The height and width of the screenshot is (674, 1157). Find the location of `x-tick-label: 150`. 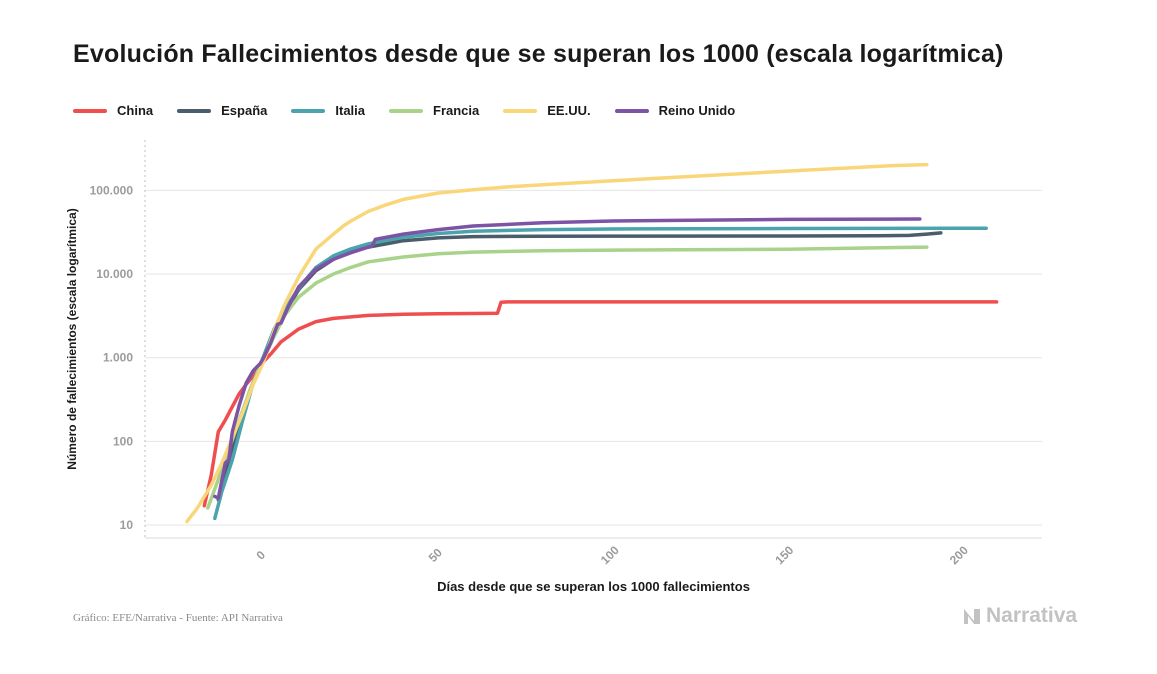

x-tick-label: 150 is located at coordinates (784, 555).